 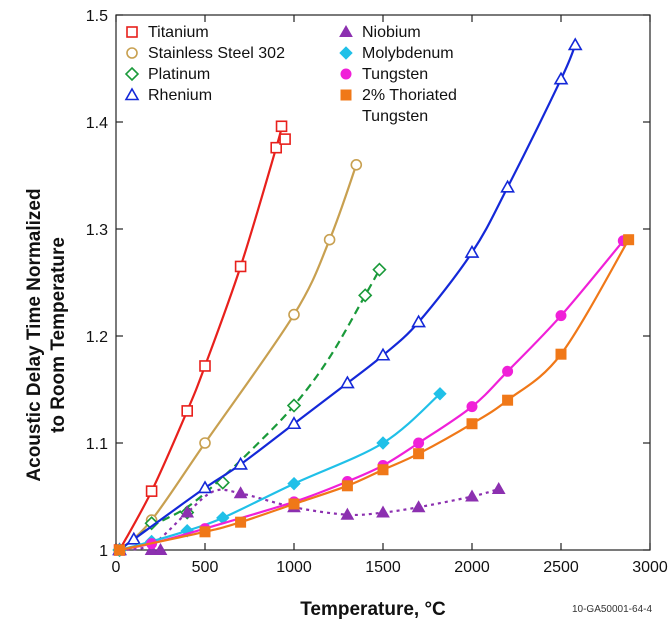 I want to click on legend-marker-rhenium, so click(x=132, y=94).